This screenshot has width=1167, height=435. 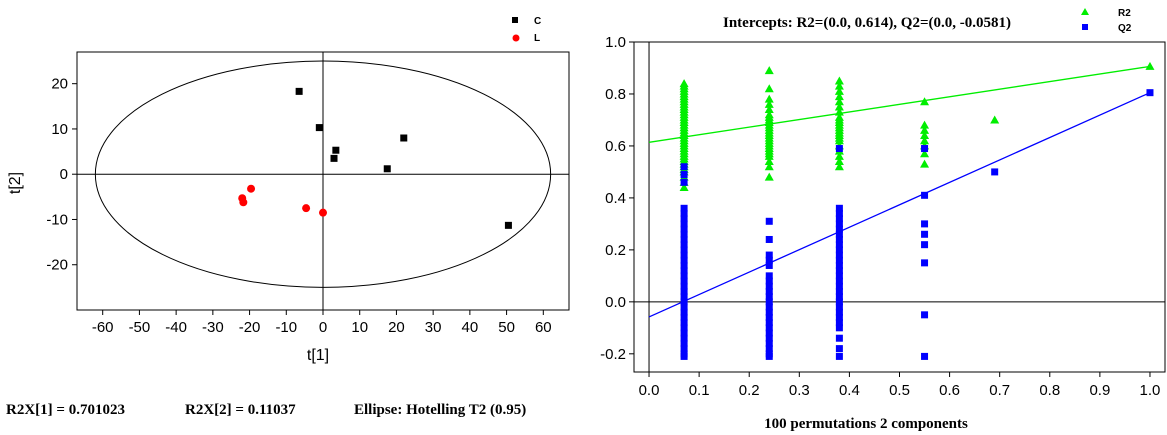 What do you see at coordinates (213, 327) in the screenshot?
I see `x-tick-label: -30` at bounding box center [213, 327].